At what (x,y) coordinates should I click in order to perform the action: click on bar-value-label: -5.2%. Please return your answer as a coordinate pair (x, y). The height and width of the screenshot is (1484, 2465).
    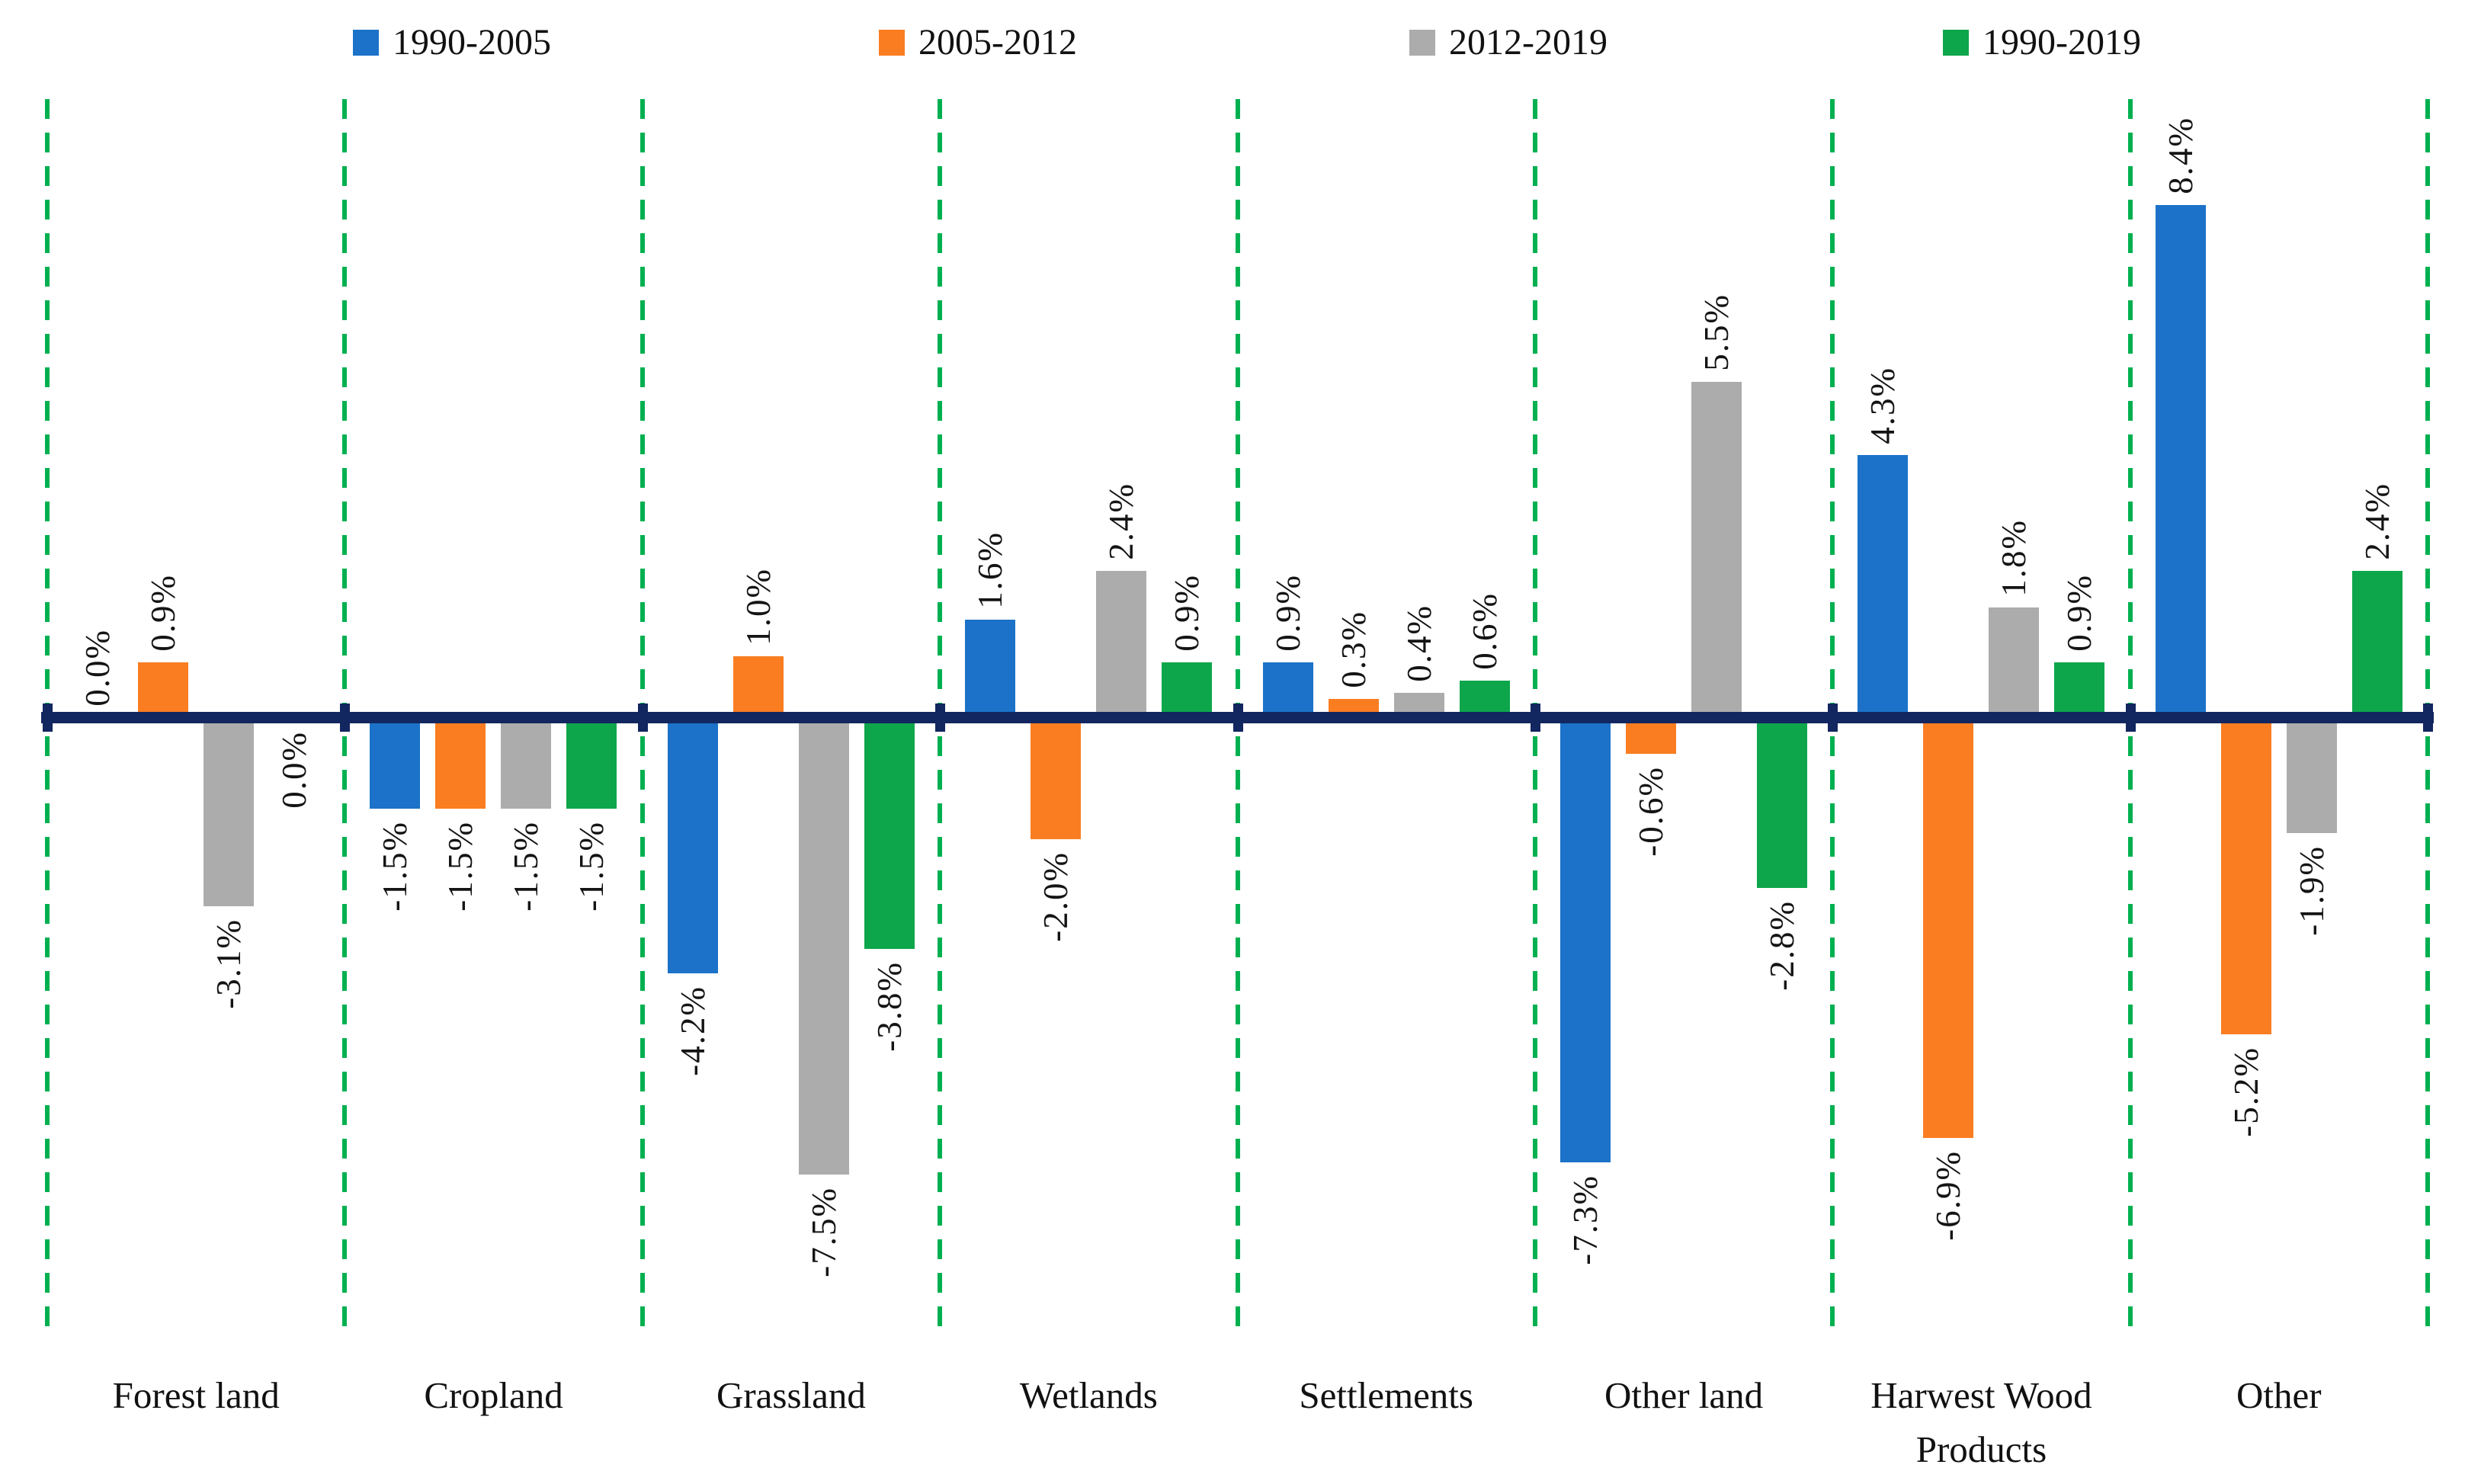
    Looking at the image, I should click on (2245, 1091).